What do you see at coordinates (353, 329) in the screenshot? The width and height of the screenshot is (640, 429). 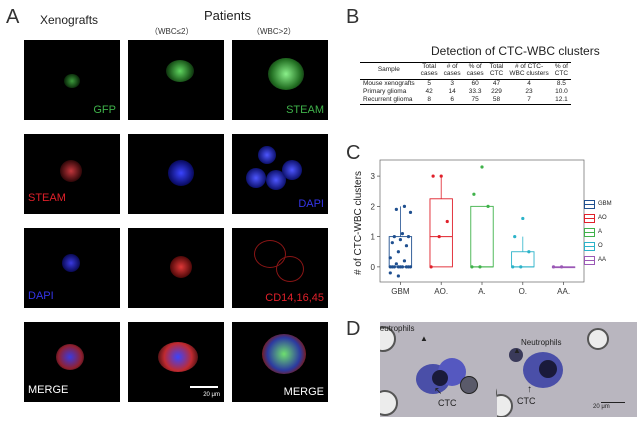 I see `panel-label-d: D` at bounding box center [353, 329].